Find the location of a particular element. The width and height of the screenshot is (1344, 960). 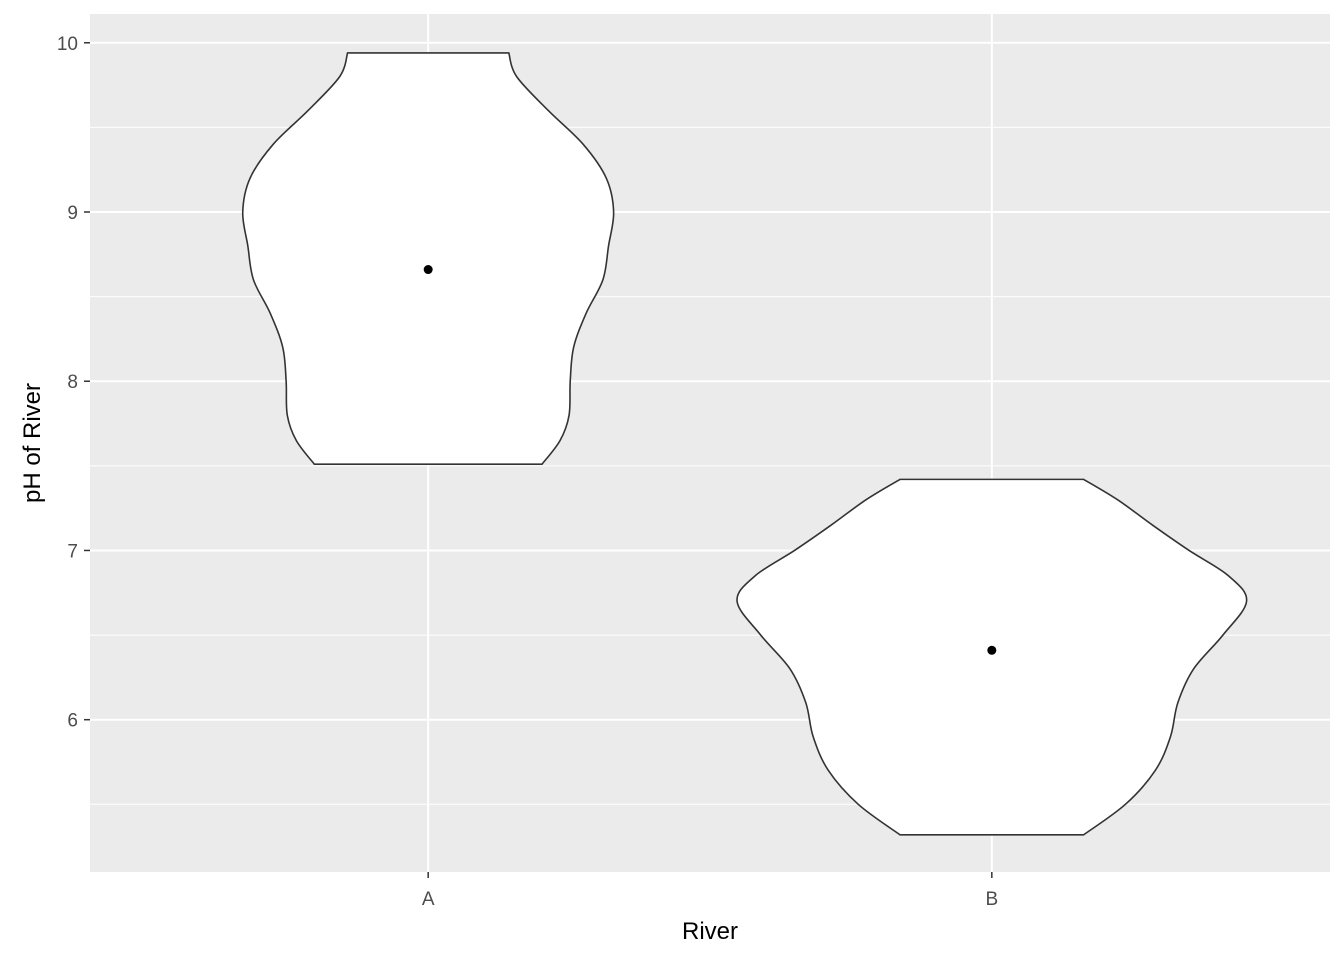

y-axis: 6 7 8 9 10 is located at coordinates (73, 383).